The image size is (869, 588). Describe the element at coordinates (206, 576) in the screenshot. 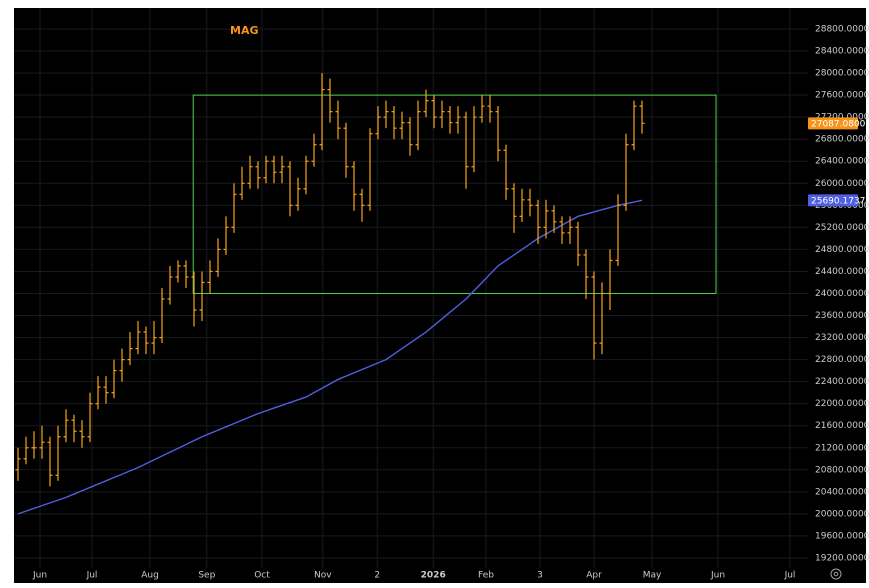

I see `x-tick-label: Sep` at that location.